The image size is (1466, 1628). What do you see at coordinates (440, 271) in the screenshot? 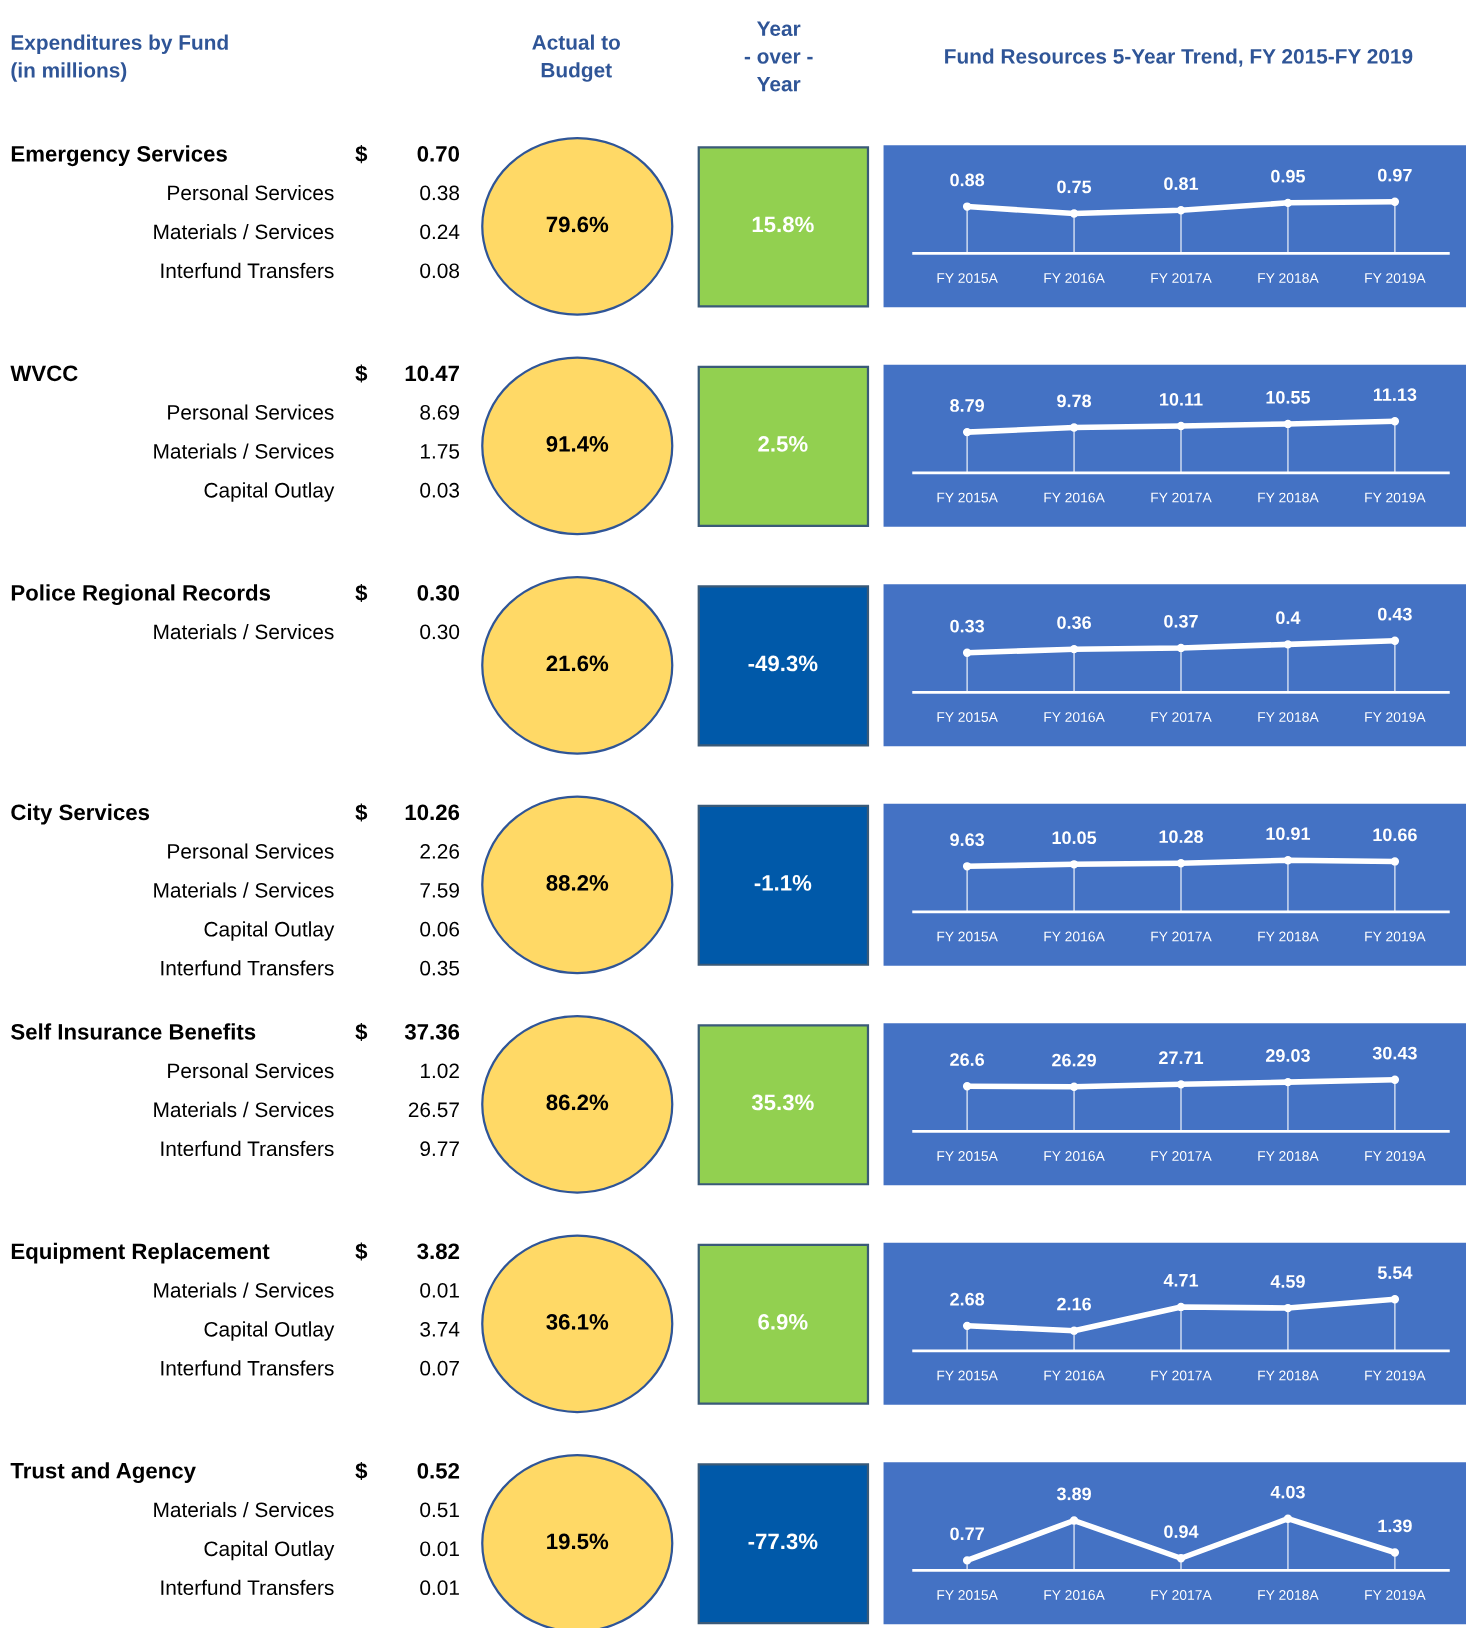
I see `text: 0.08` at bounding box center [440, 271].